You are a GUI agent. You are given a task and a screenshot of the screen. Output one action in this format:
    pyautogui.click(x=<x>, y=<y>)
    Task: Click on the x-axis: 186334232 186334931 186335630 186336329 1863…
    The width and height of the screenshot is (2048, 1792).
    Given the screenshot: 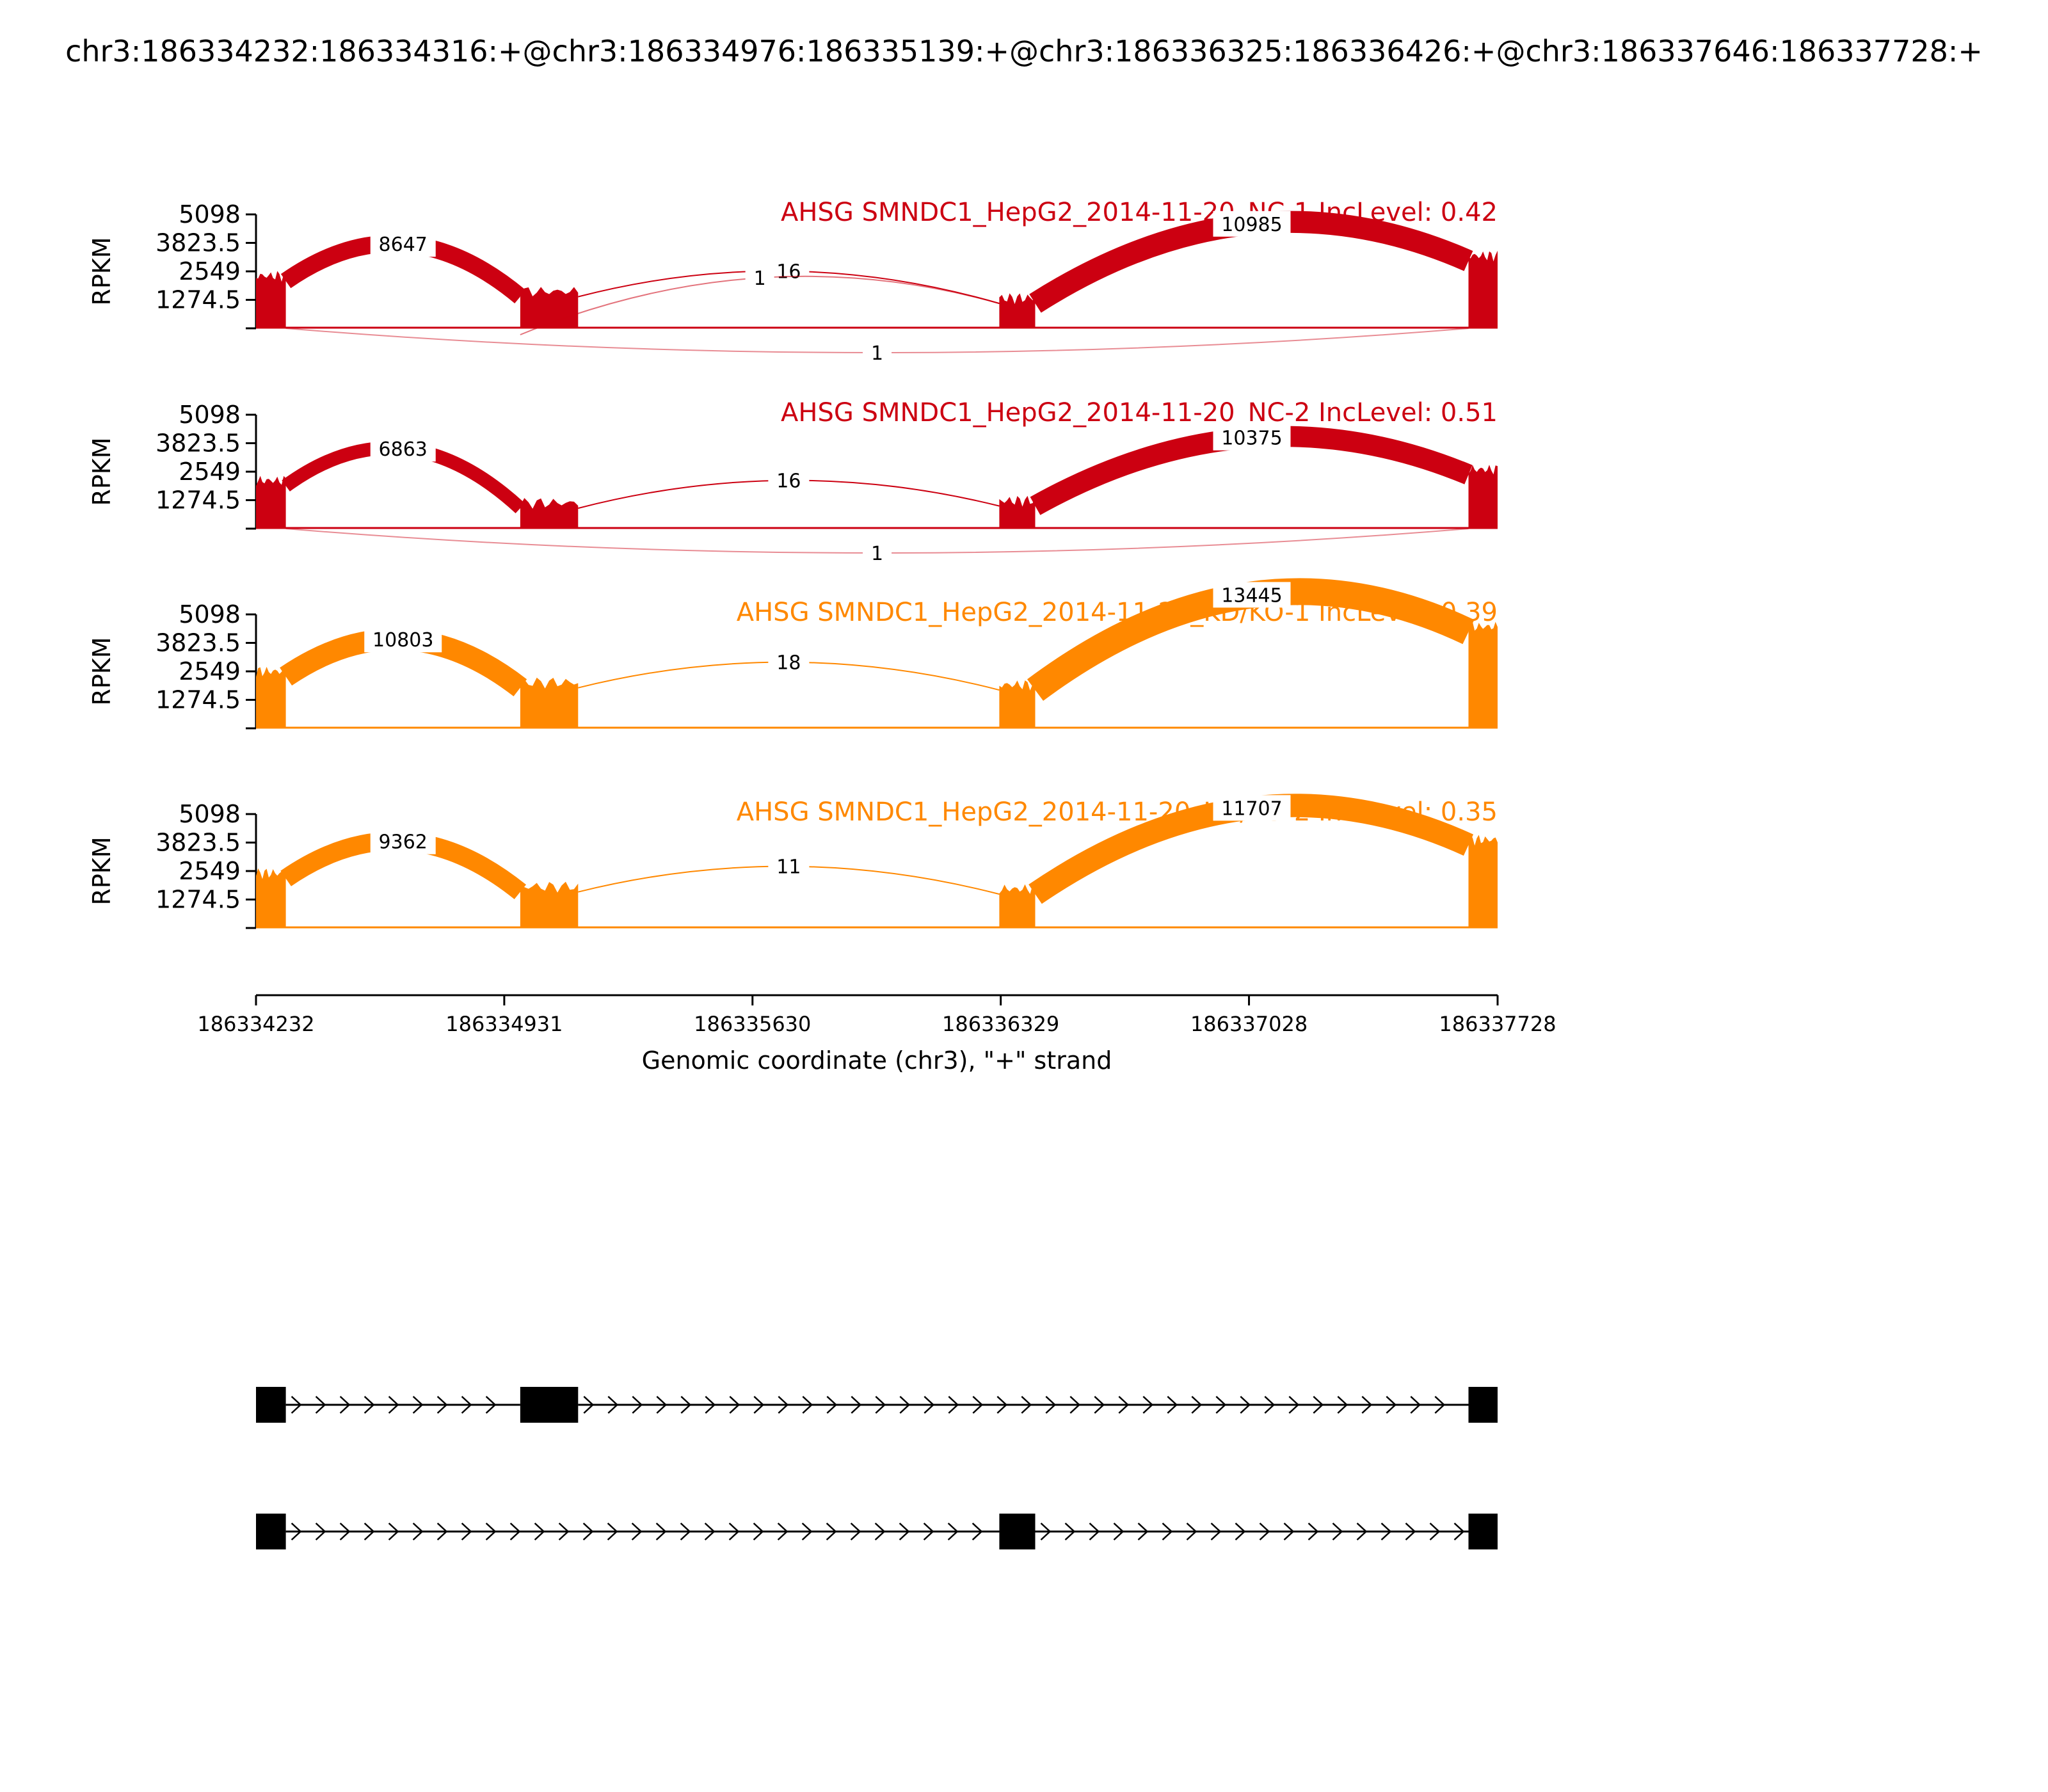 What is the action you would take?
    pyautogui.click(x=876, y=1034)
    